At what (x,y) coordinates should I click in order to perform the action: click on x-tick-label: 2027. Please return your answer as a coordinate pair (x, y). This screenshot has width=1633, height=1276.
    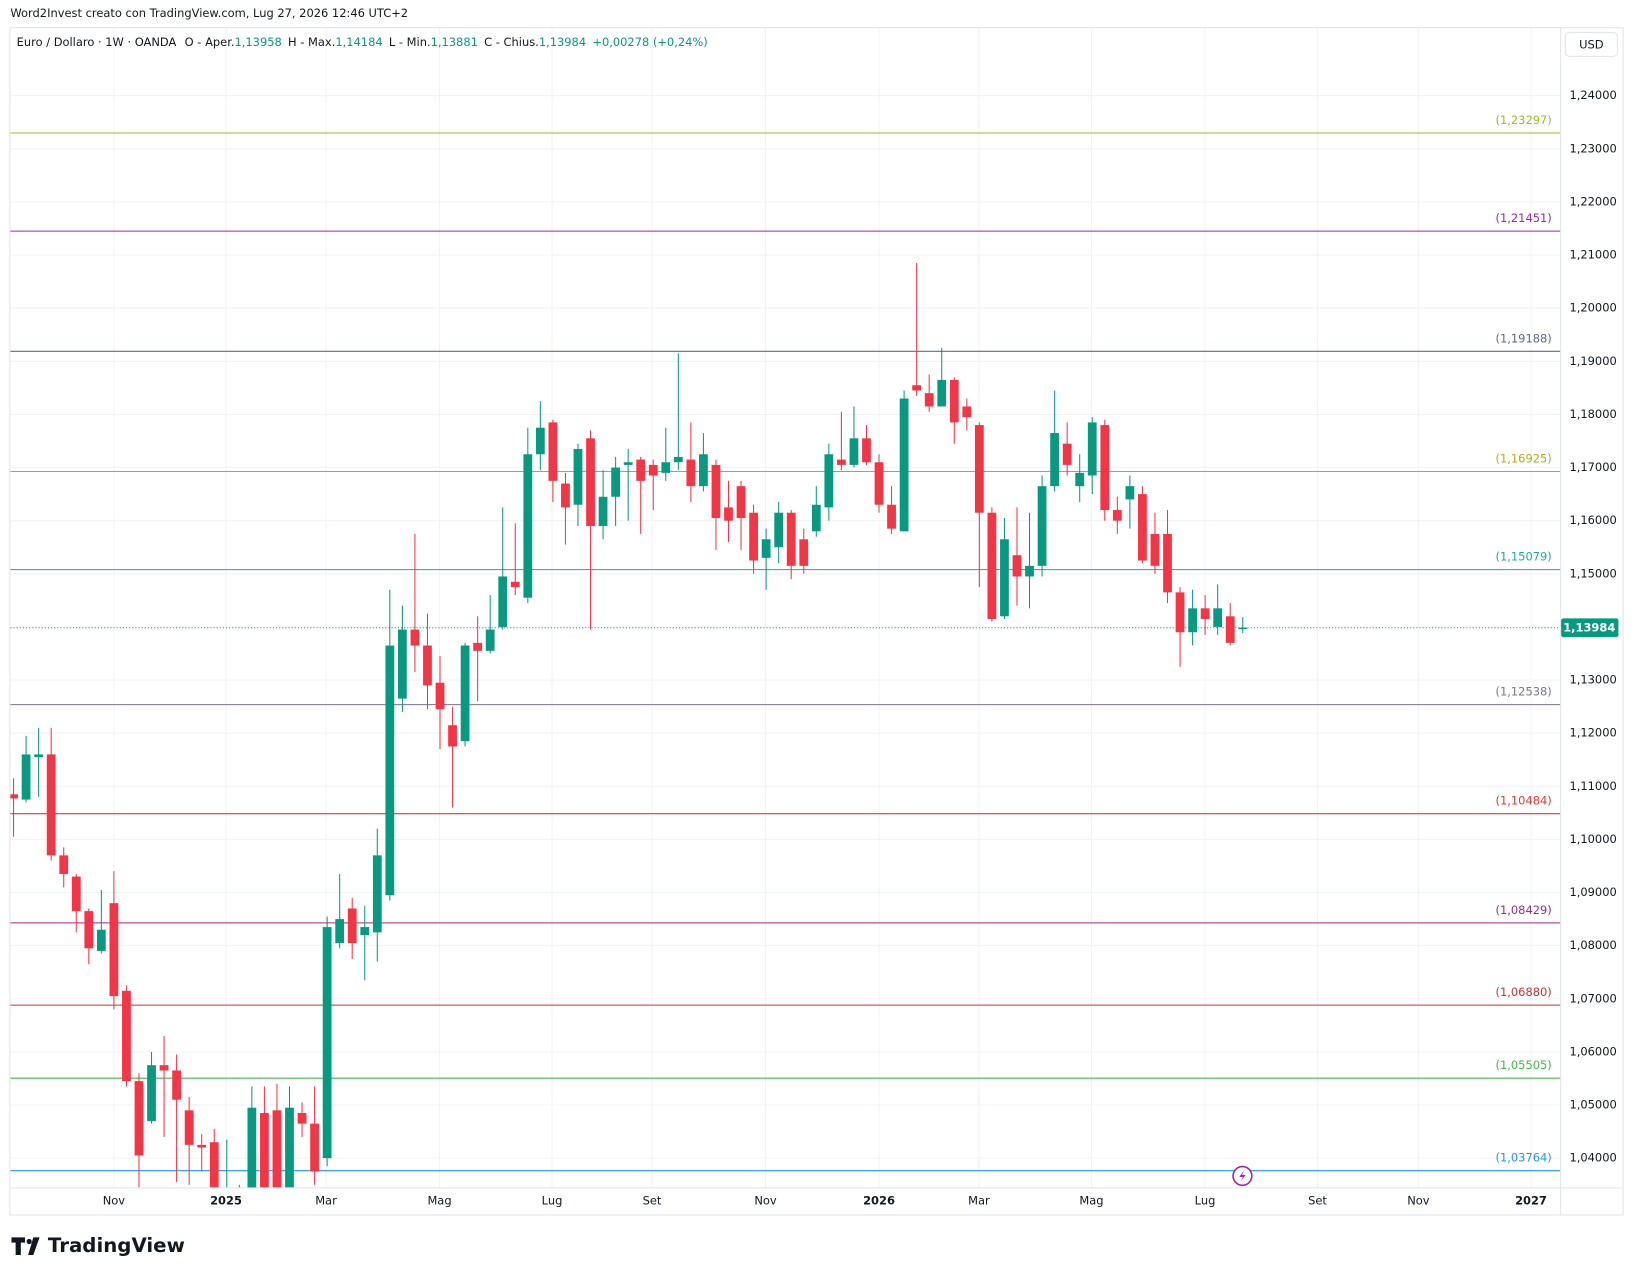
    Looking at the image, I should click on (1531, 1200).